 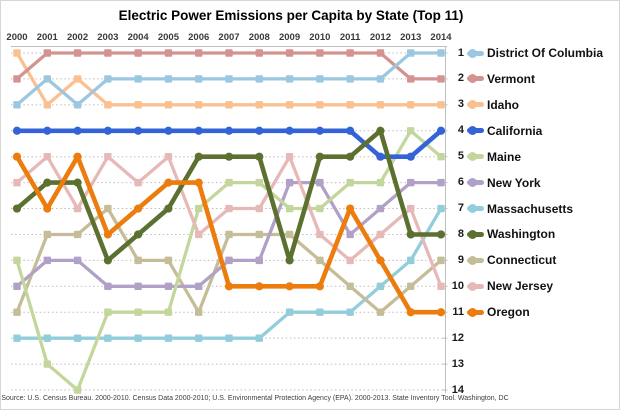 I want to click on legend-label: Connecticut, so click(x=522, y=260).